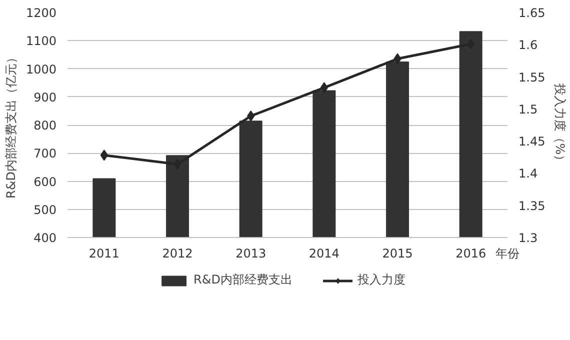 Image resolution: width=570 pixels, height=340 pixels. I want to click on legend-label: 投入力度, so click(381, 280).